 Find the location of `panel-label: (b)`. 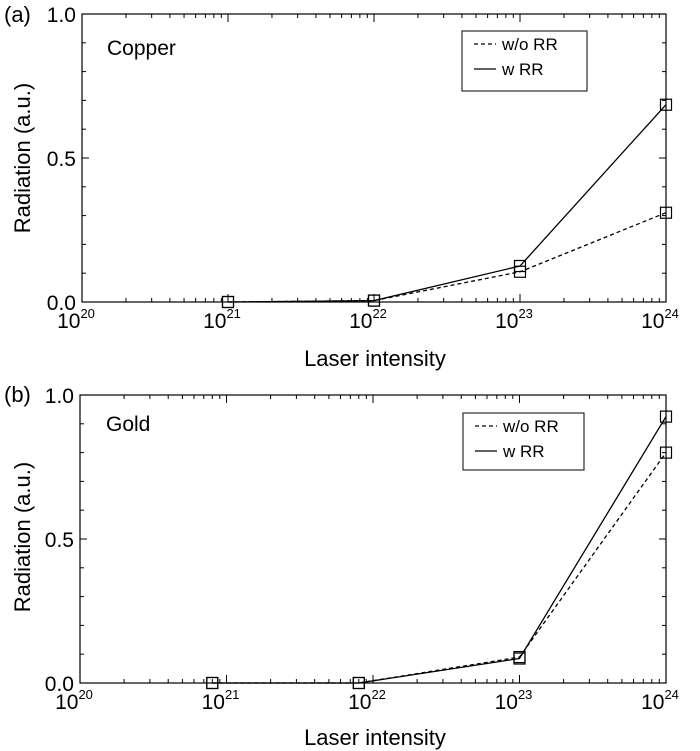

panel-label: (b) is located at coordinates (17, 394).